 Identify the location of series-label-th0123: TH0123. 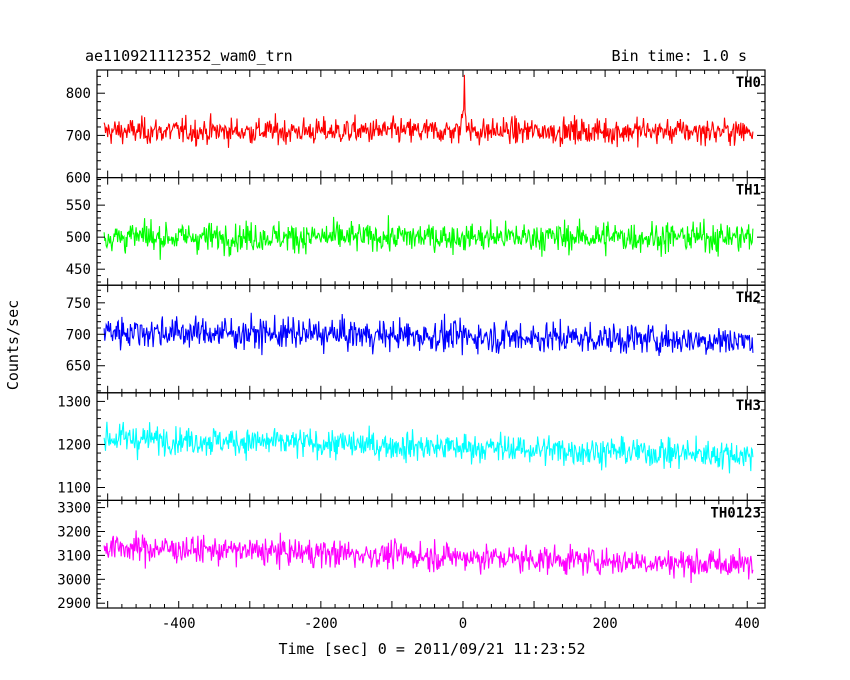
(735, 513).